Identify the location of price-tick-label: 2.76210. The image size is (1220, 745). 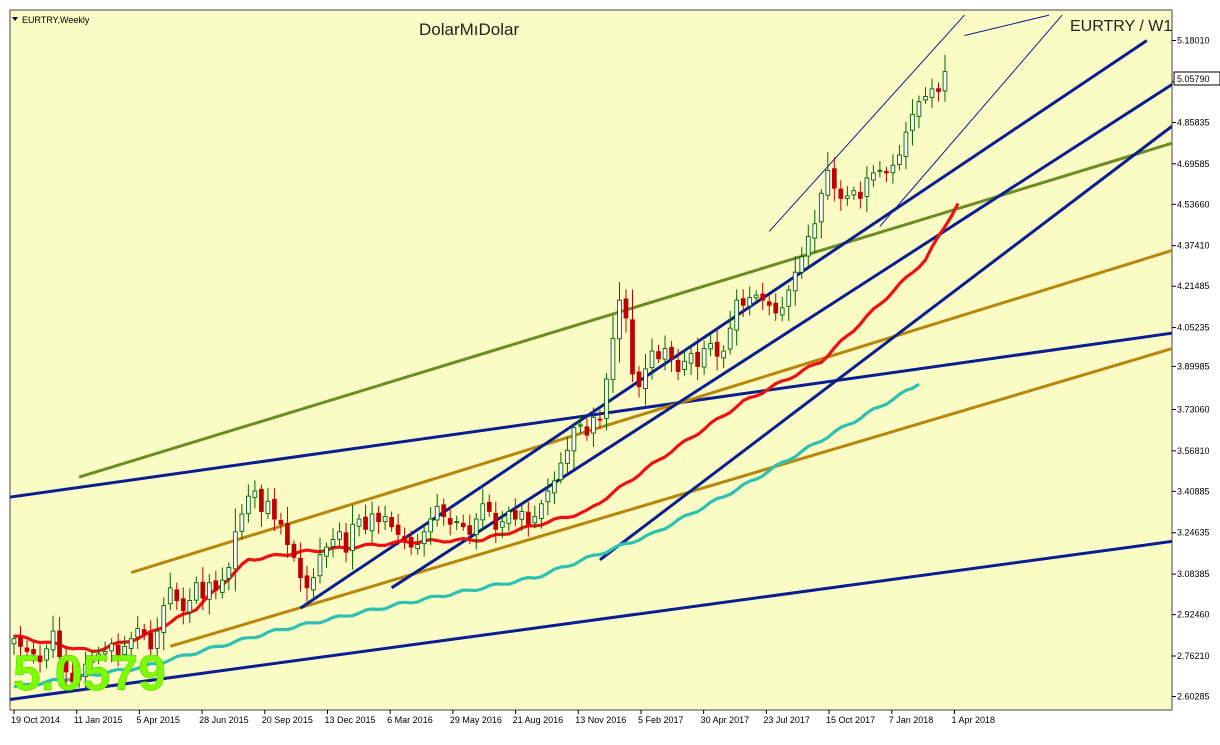
(1193, 656).